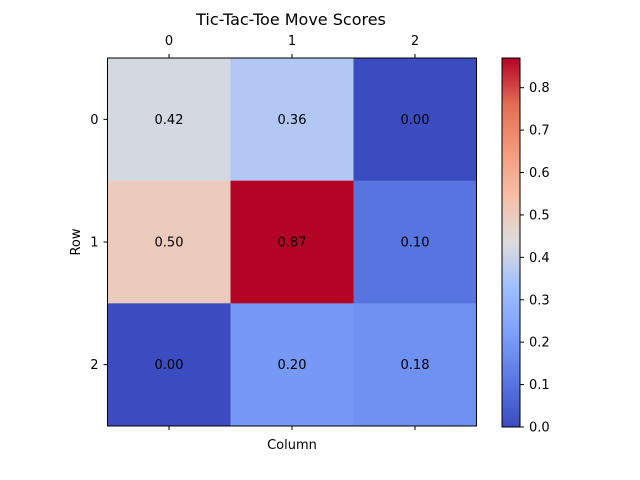 The height and width of the screenshot is (480, 640). I want to click on colorbar-ticks: 0.0 0.1 0.2 0.3 0.4 0.5 0.6 0.7 0.8, so click(535, 258).